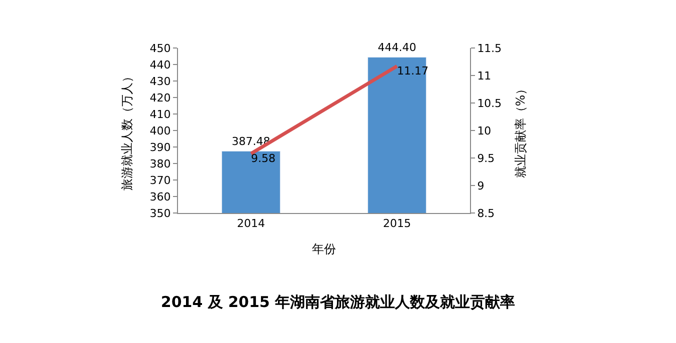  I want to click on y-tick-label: 440, so click(160, 65).